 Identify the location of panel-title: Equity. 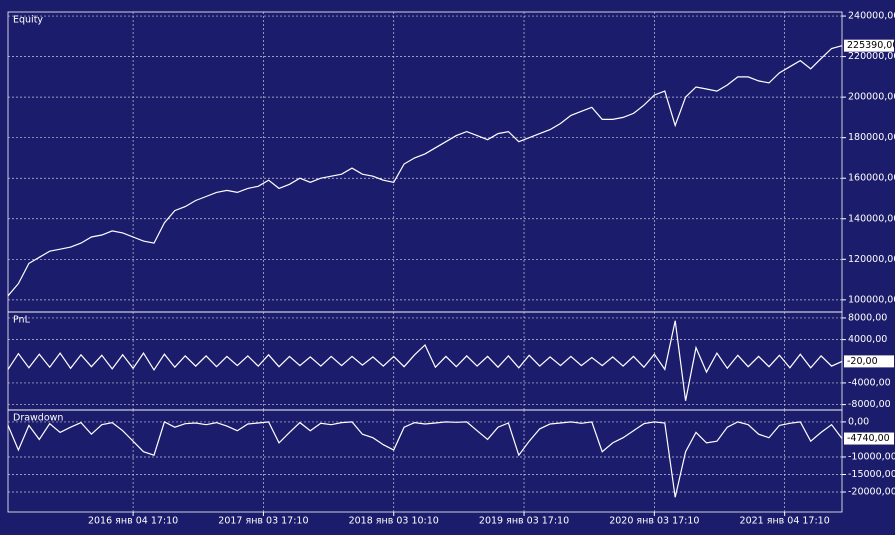
(28, 20).